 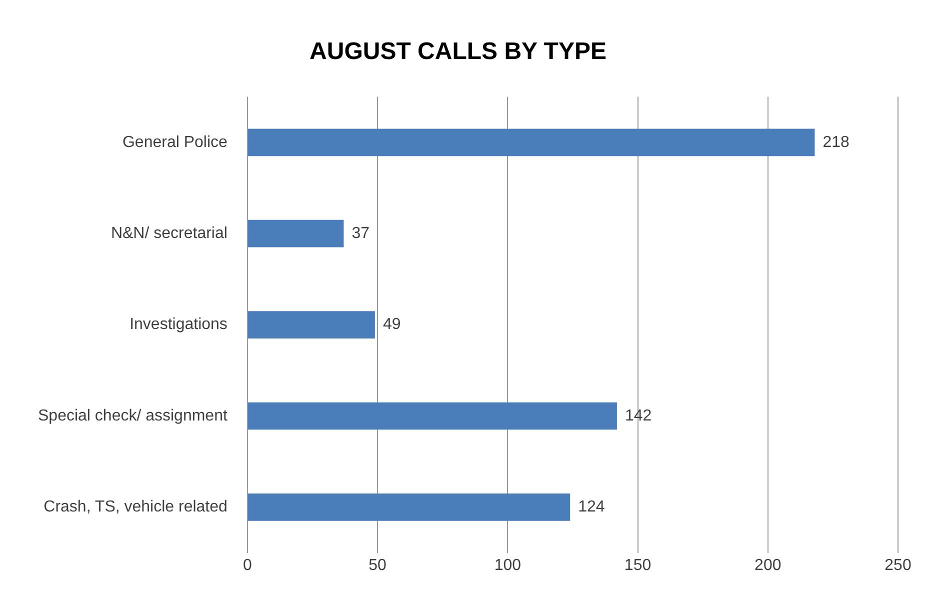 What do you see at coordinates (768, 565) in the screenshot?
I see `x-tick-label: 200` at bounding box center [768, 565].